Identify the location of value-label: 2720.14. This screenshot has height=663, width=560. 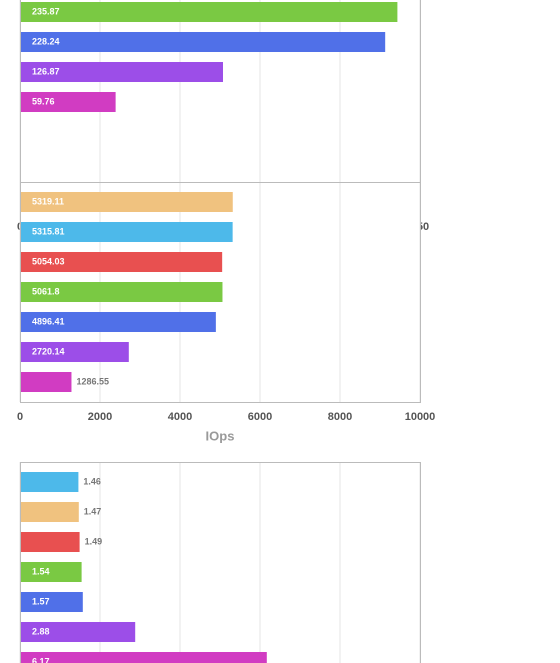
(48, 351).